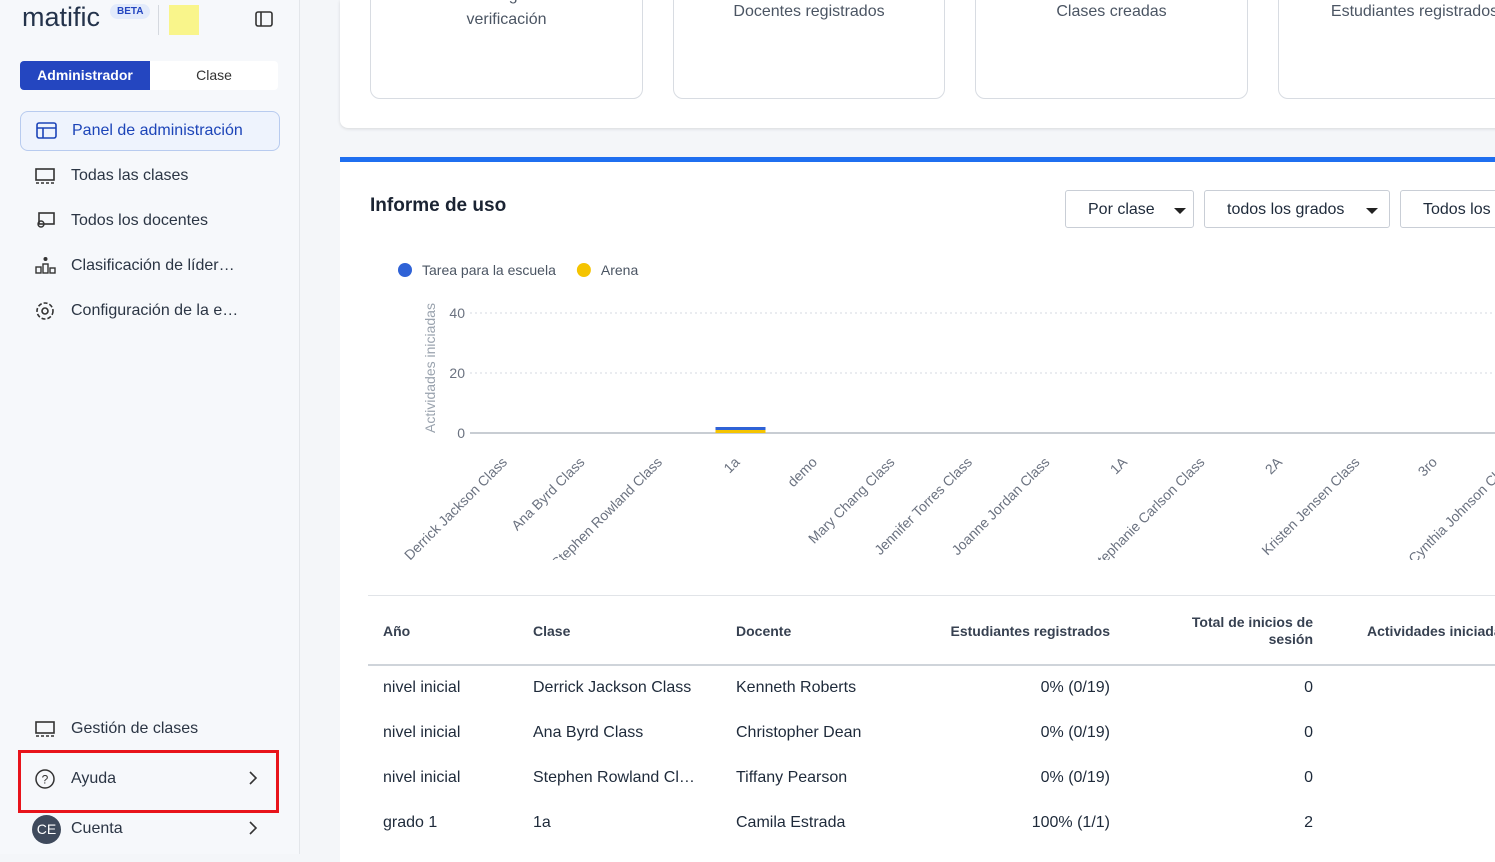  I want to click on stat-card: Docentes registrados, so click(809, 49).